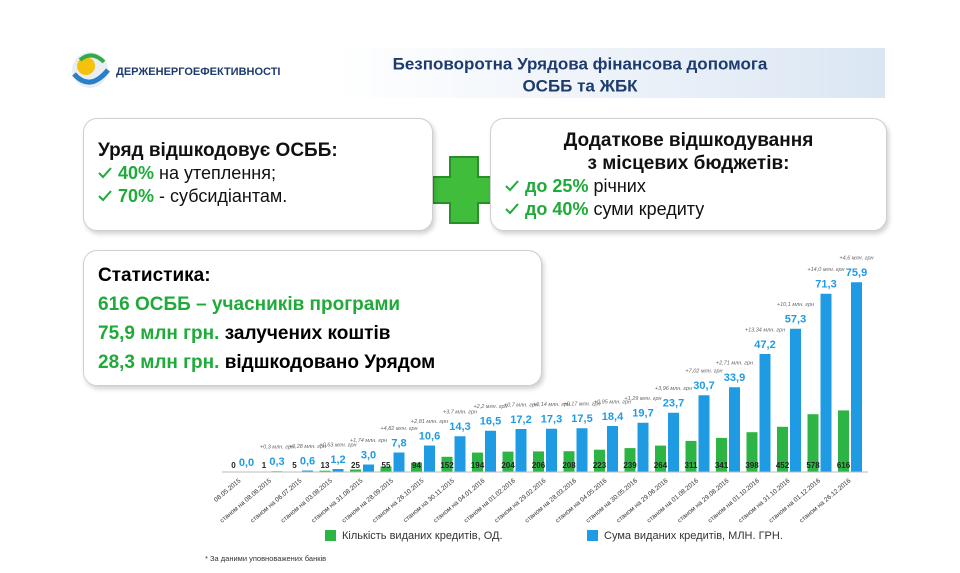 Image resolution: width=960 pixels, height=573 pixels. I want to click on x-tick-label: станом на 01.02.2016, so click(490, 500).